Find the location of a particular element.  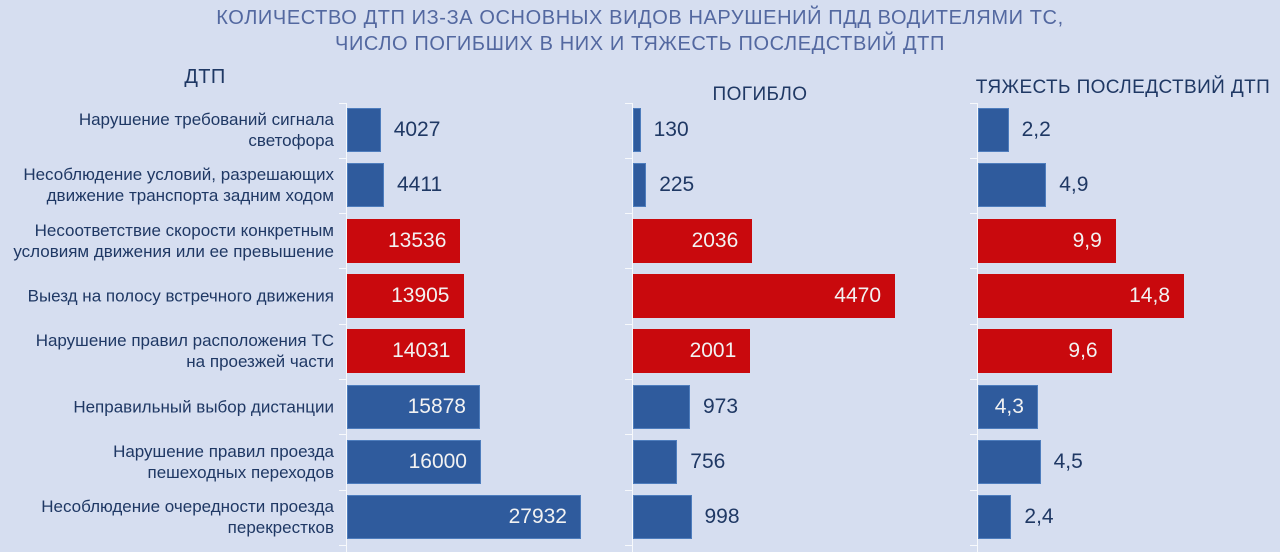

bar-value-label: 27932 is located at coordinates (537, 517).